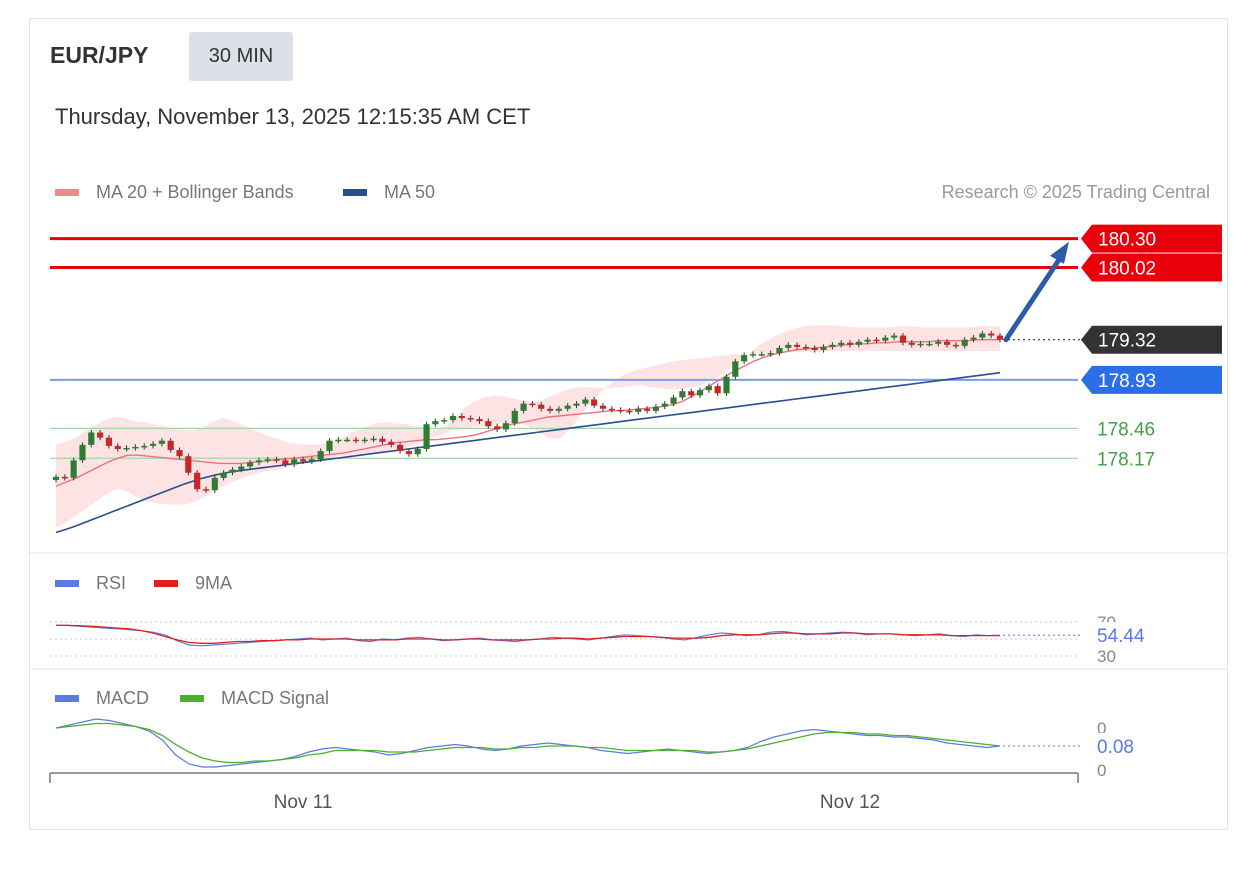  I want to click on resistance-level-label: 180.02, so click(1127, 269).